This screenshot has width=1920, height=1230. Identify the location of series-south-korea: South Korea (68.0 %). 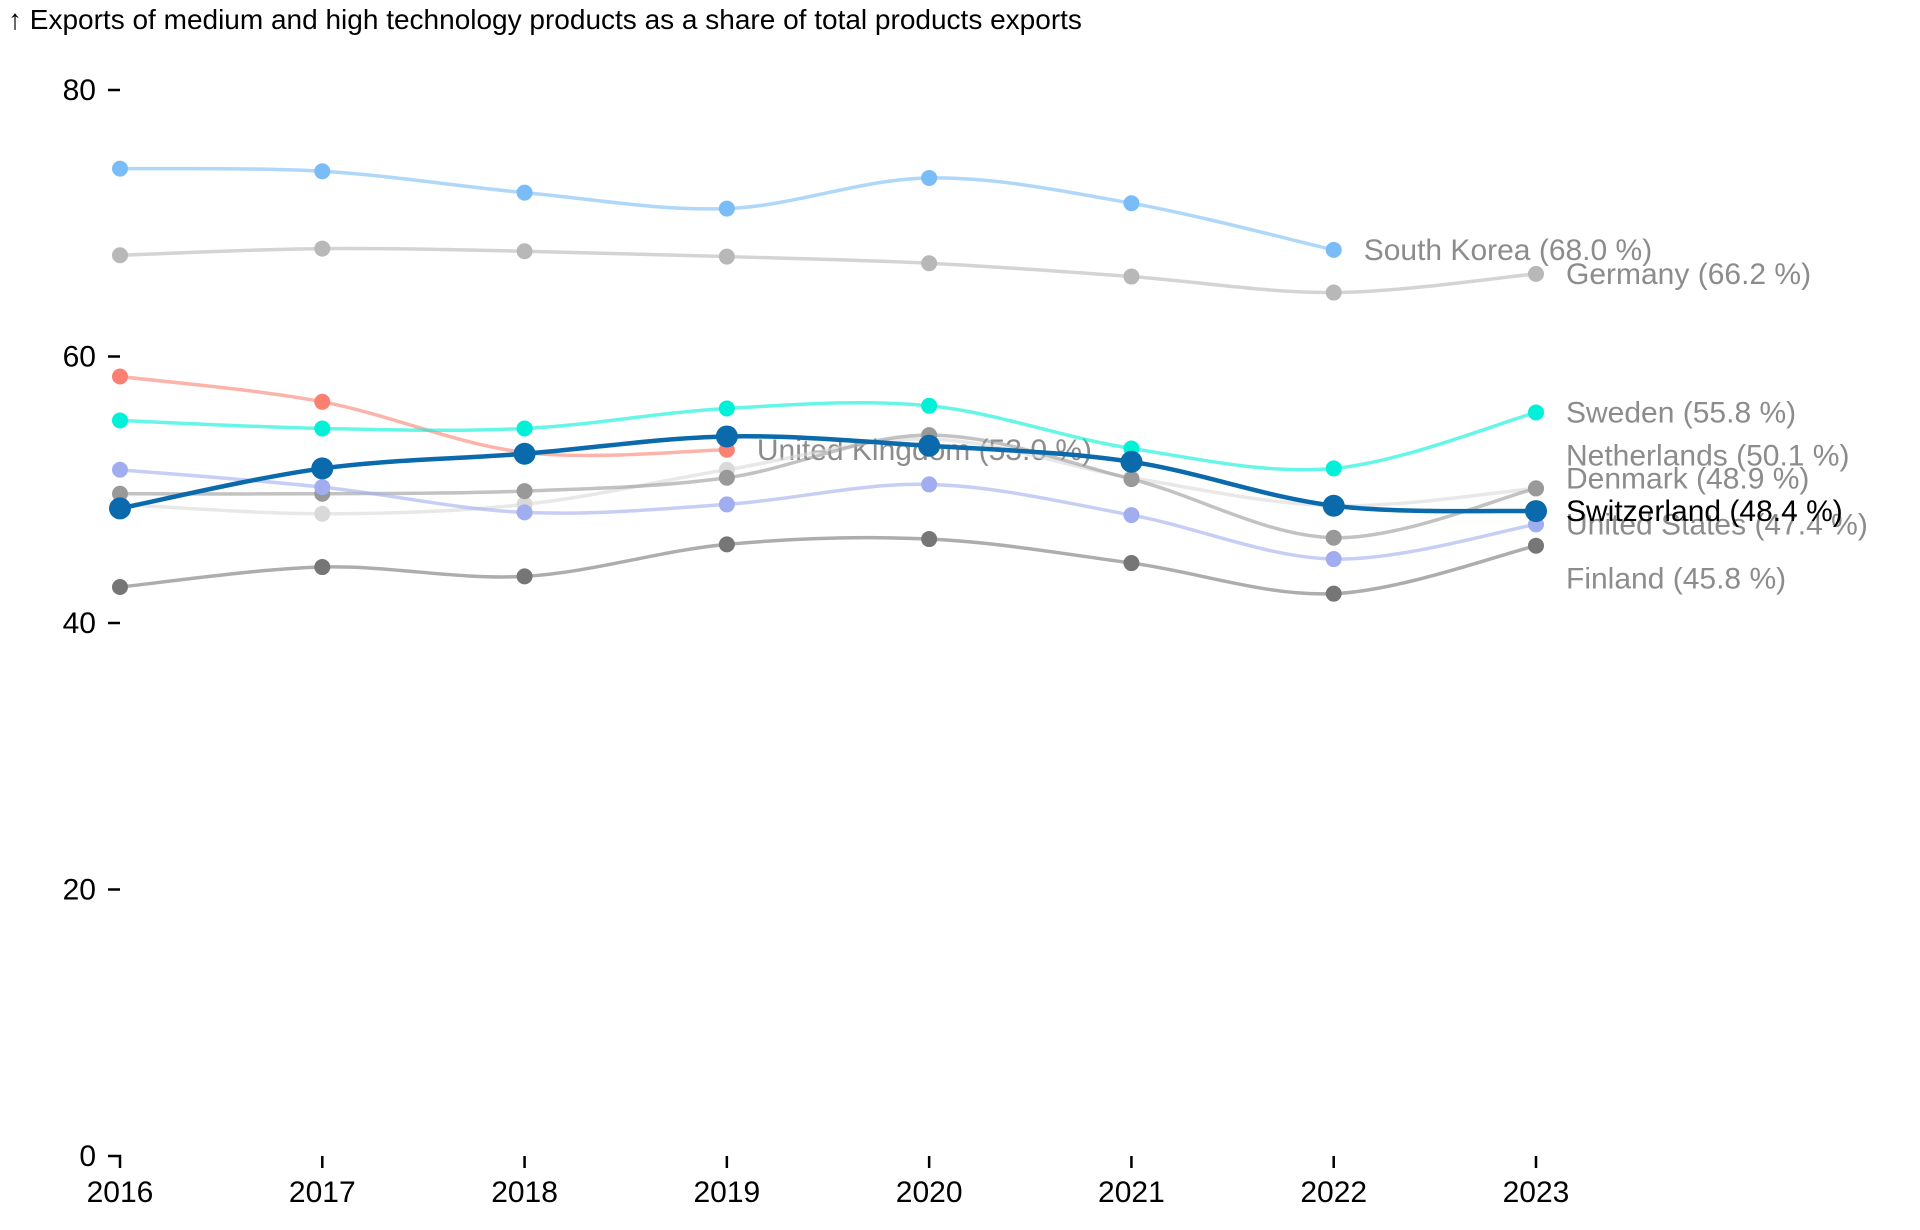
(882, 213).